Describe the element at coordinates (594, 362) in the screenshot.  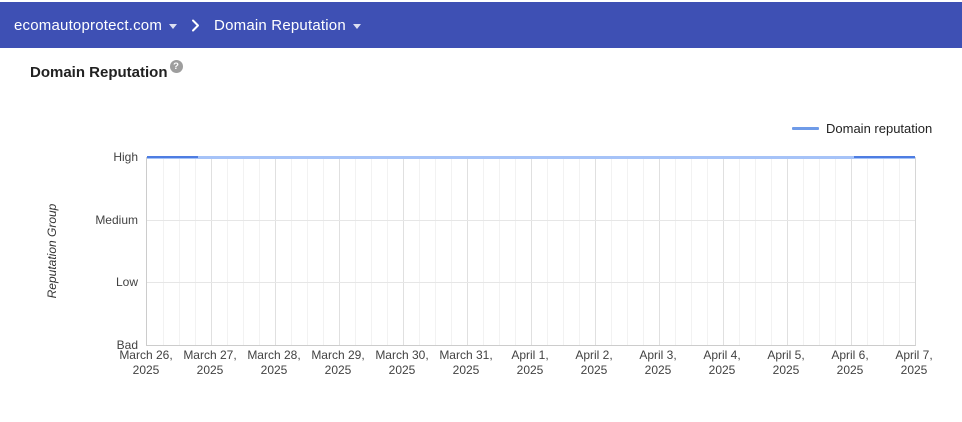
I see `x-tick-label: April 2, 2025` at that location.